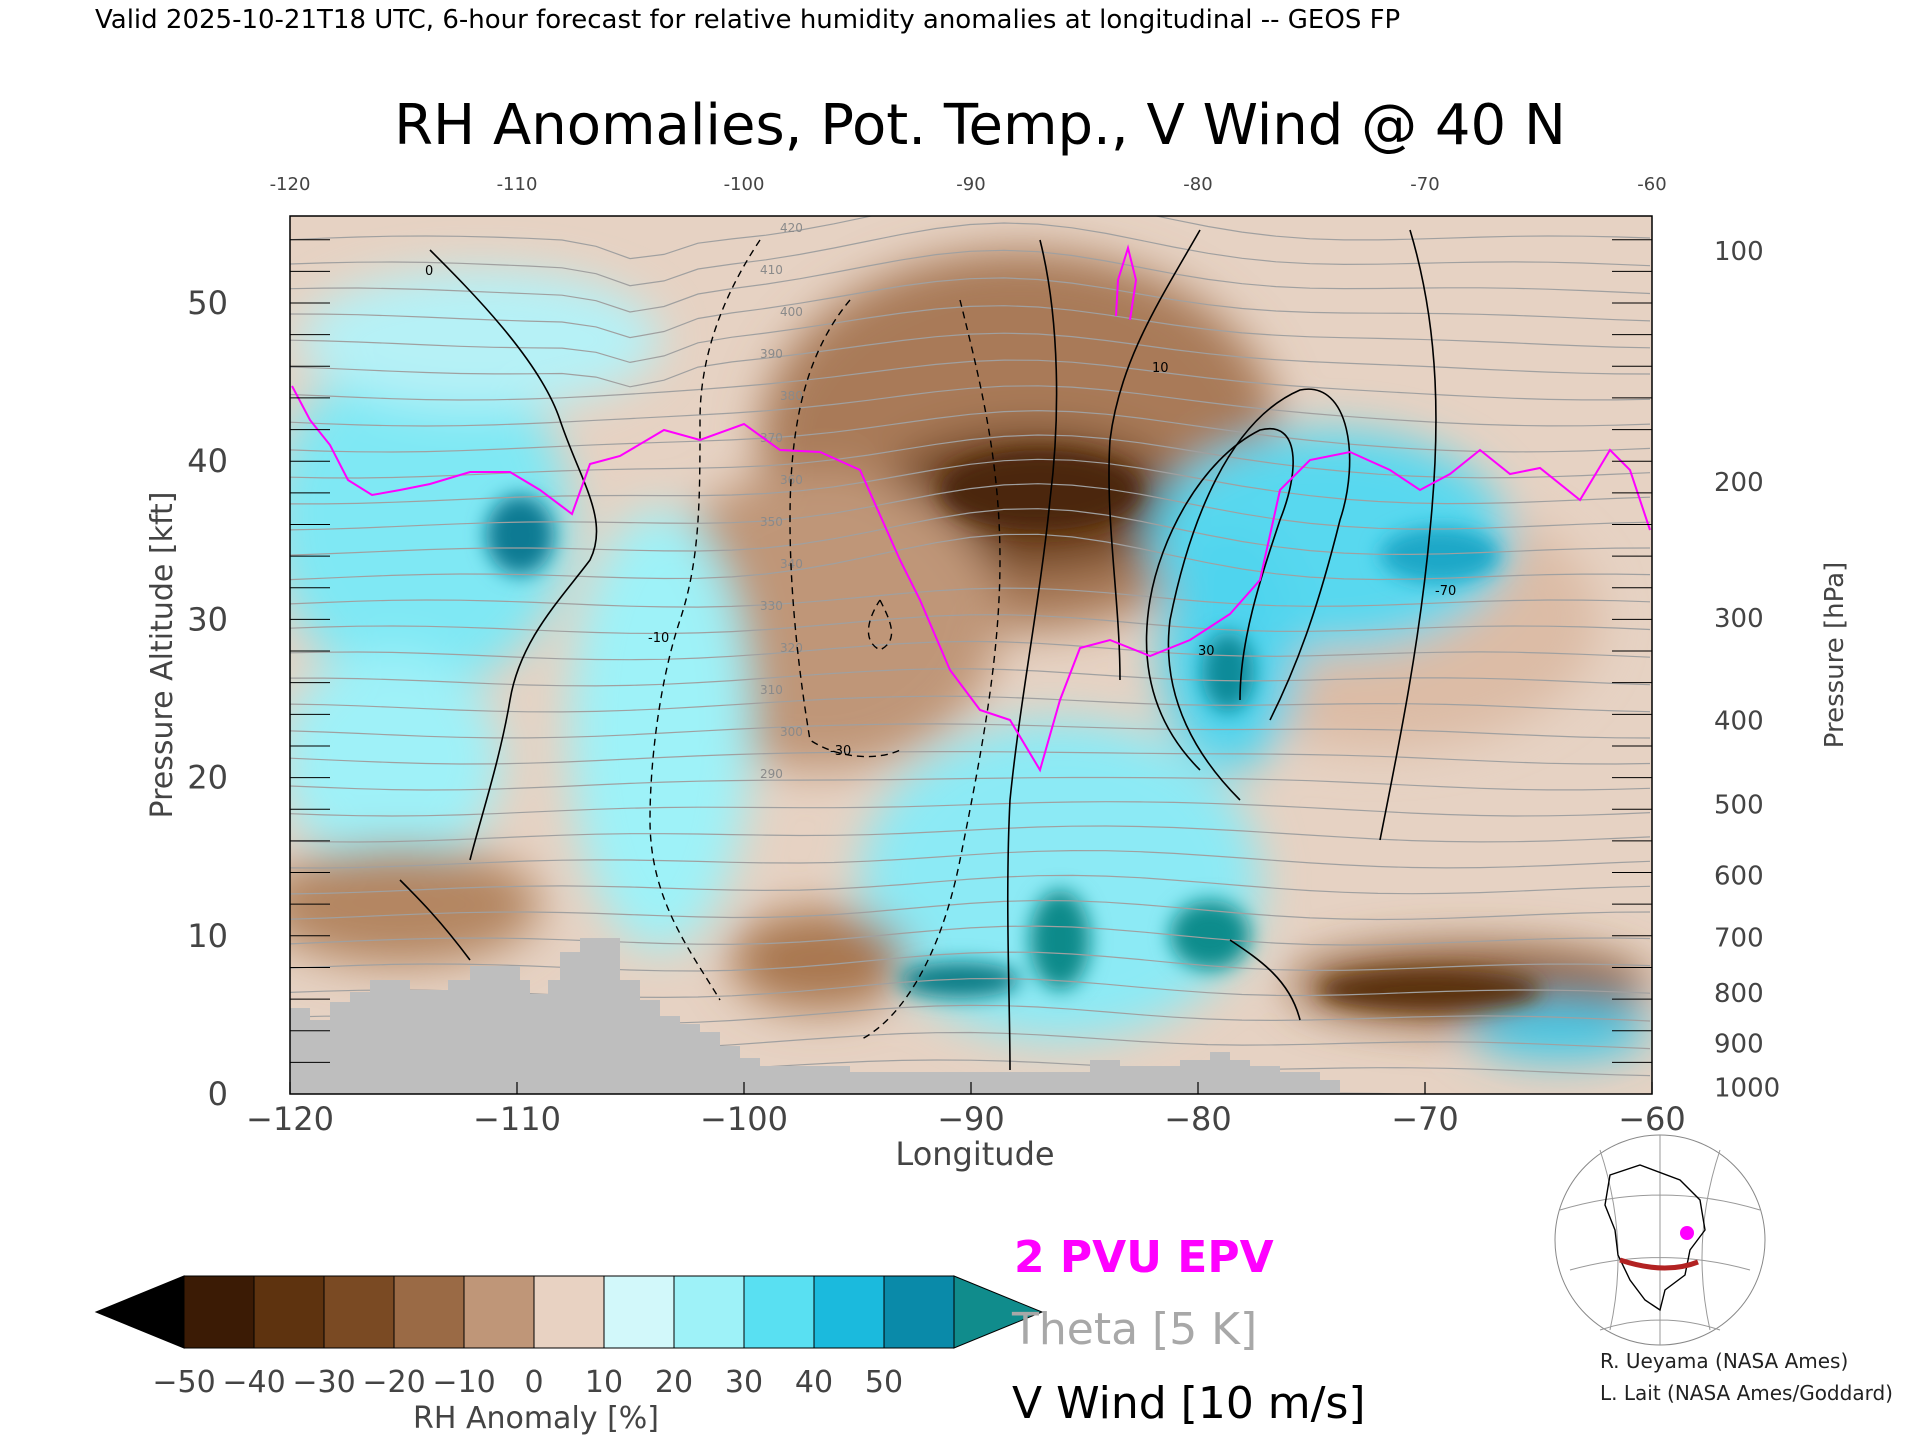 The height and width of the screenshot is (1444, 1920). What do you see at coordinates (207, 778) in the screenshot?
I see `y-tick-label: 20` at bounding box center [207, 778].